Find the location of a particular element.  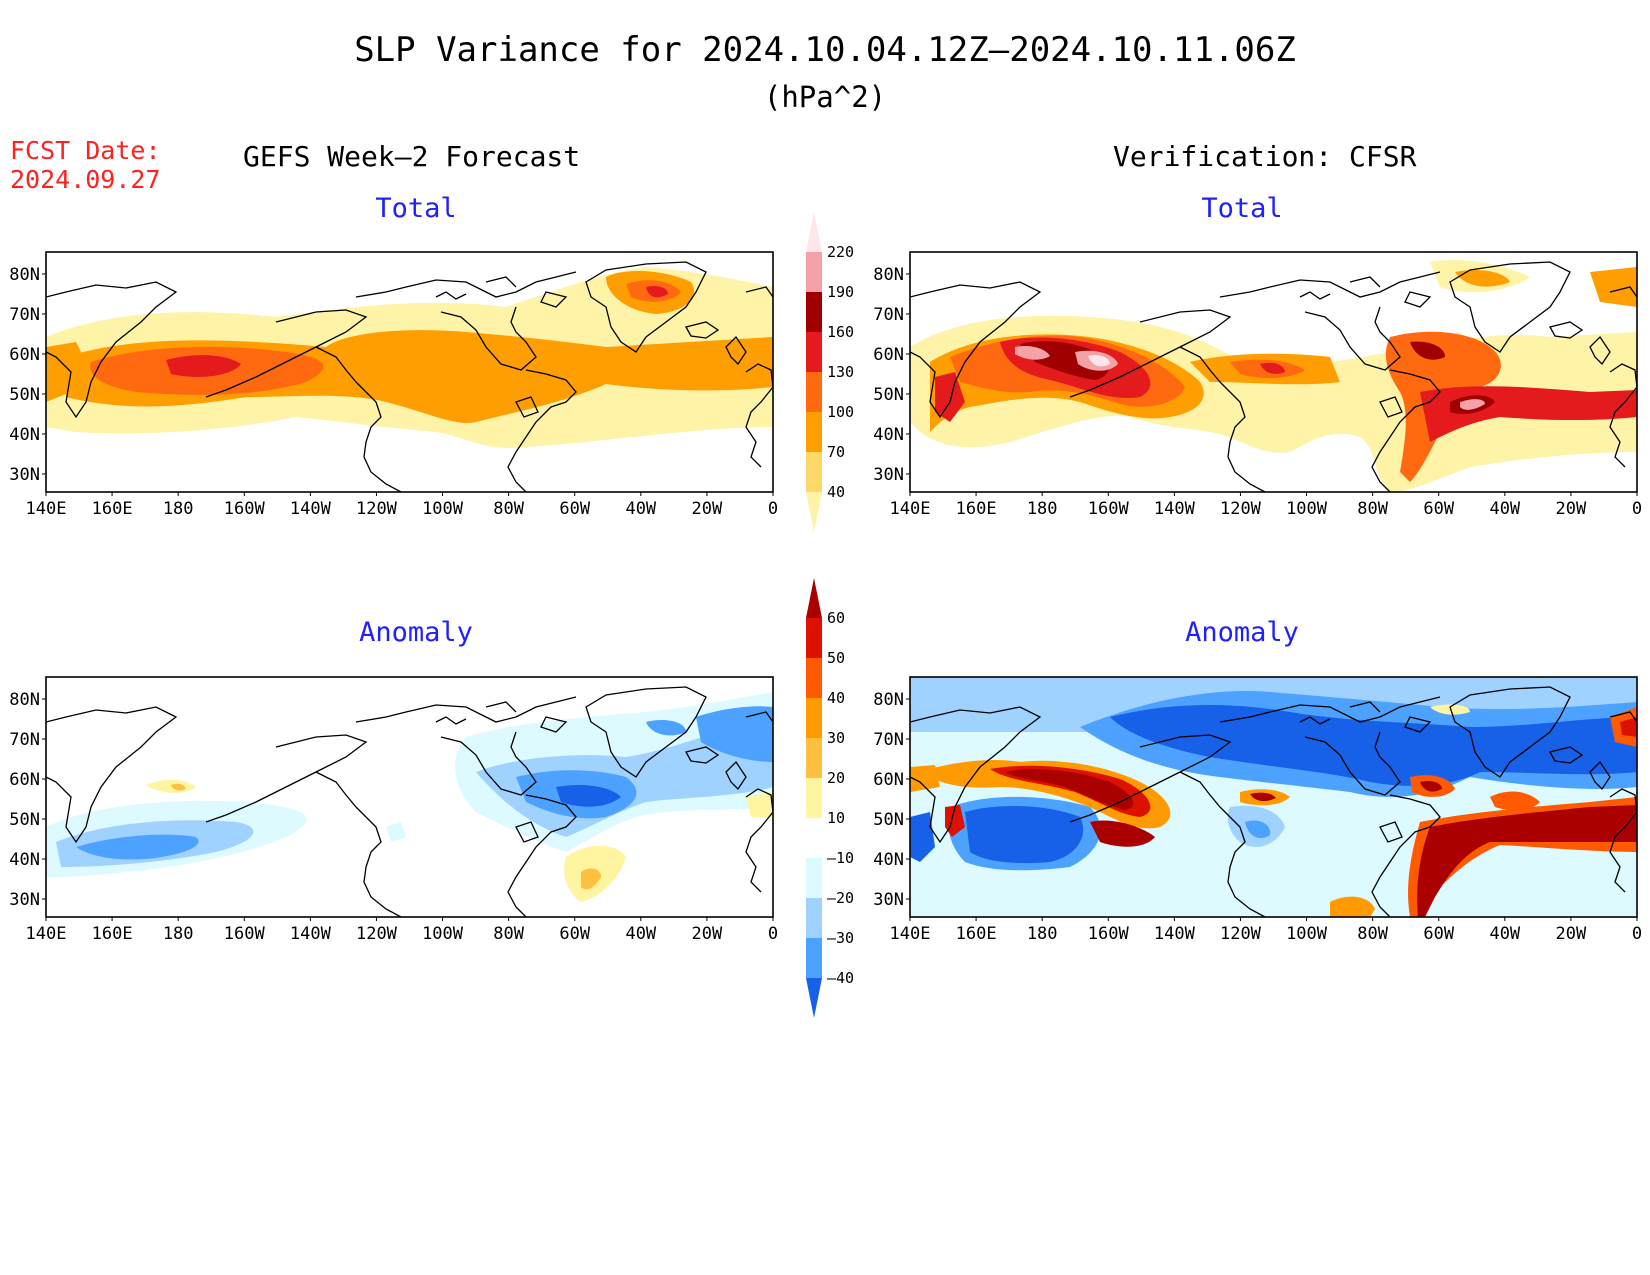

fcst-date-label: FCST Date: is located at coordinates (85, 150).